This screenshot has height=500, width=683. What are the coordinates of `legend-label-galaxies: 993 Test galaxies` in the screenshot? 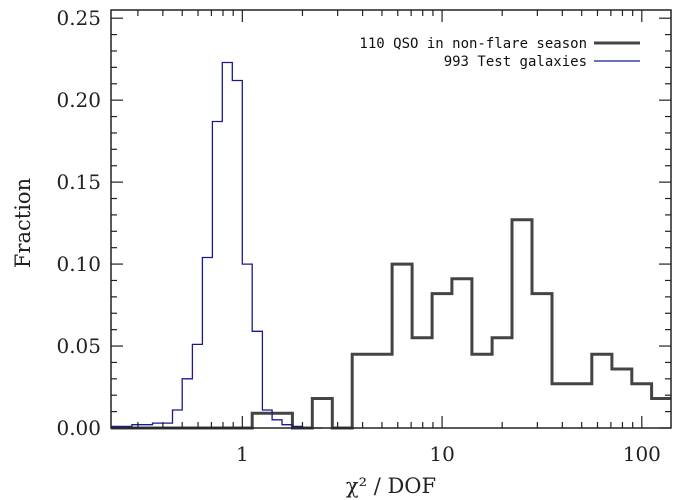 It's located at (515, 62).